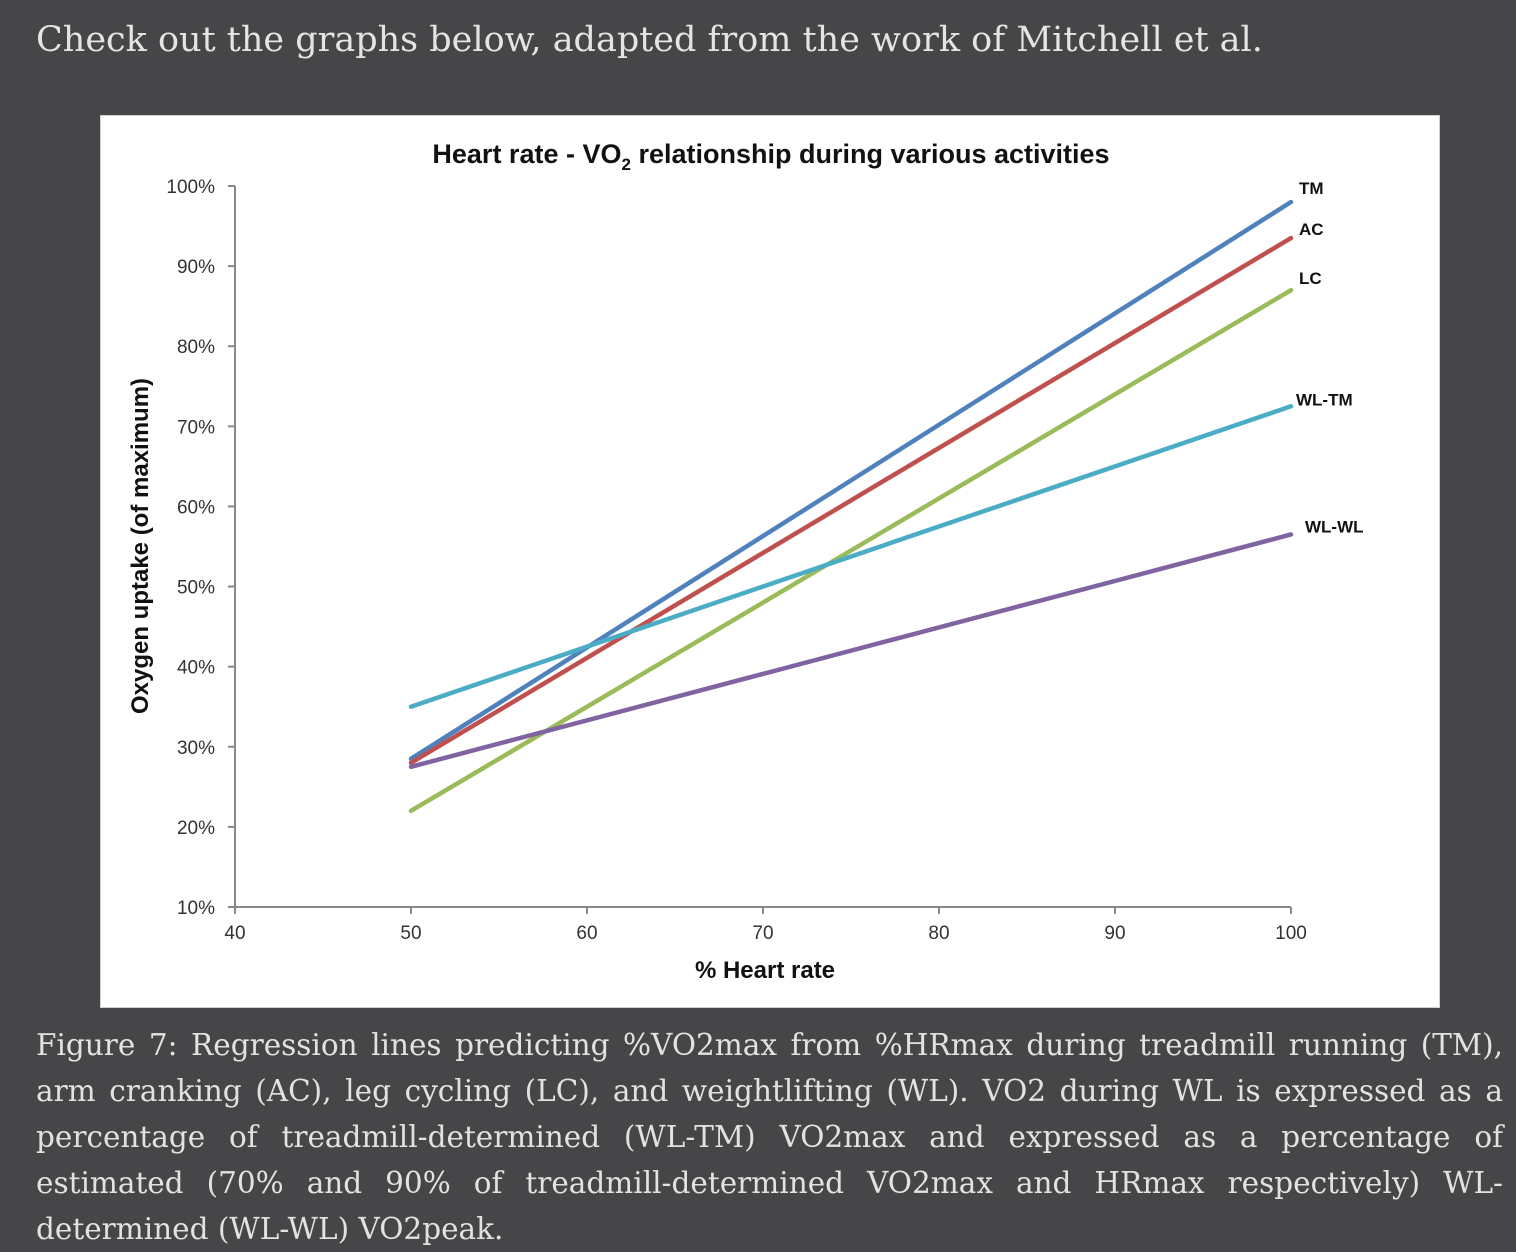  Describe the element at coordinates (196, 588) in the screenshot. I see `y-tick-label: 50%` at that location.